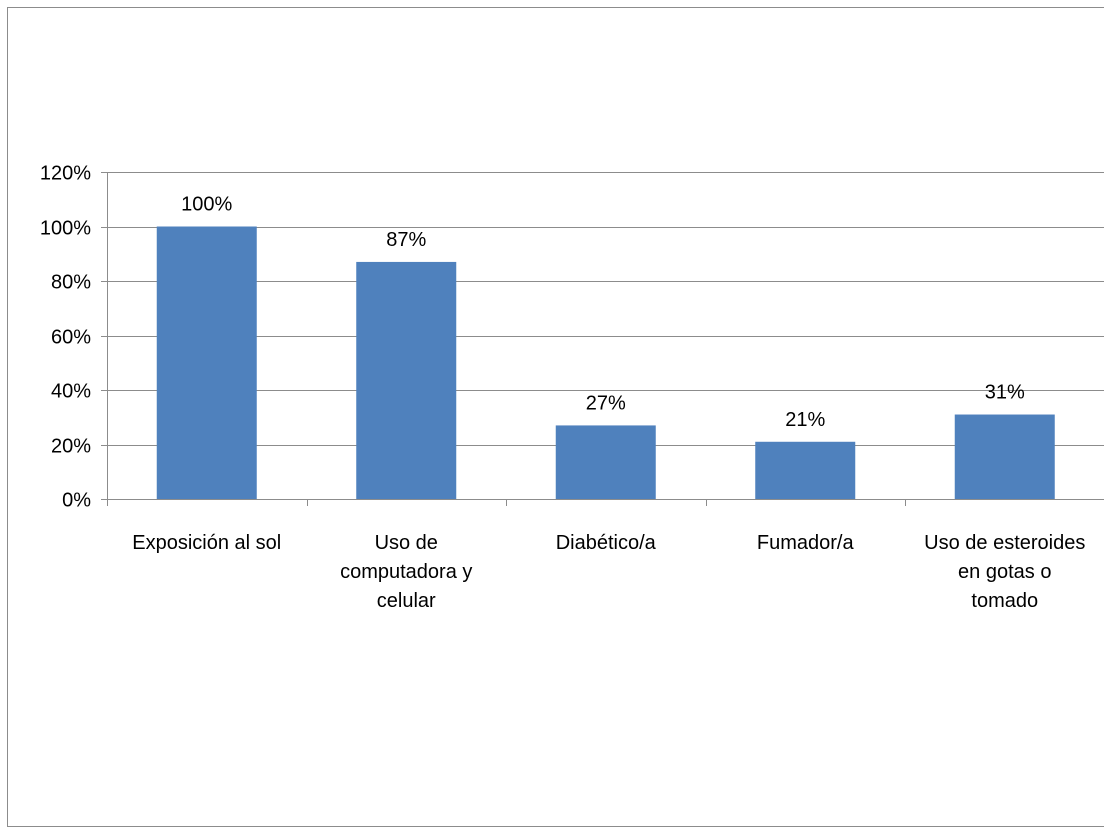  What do you see at coordinates (806, 543) in the screenshot?
I see `x-category-label: Fumador/a` at bounding box center [806, 543].